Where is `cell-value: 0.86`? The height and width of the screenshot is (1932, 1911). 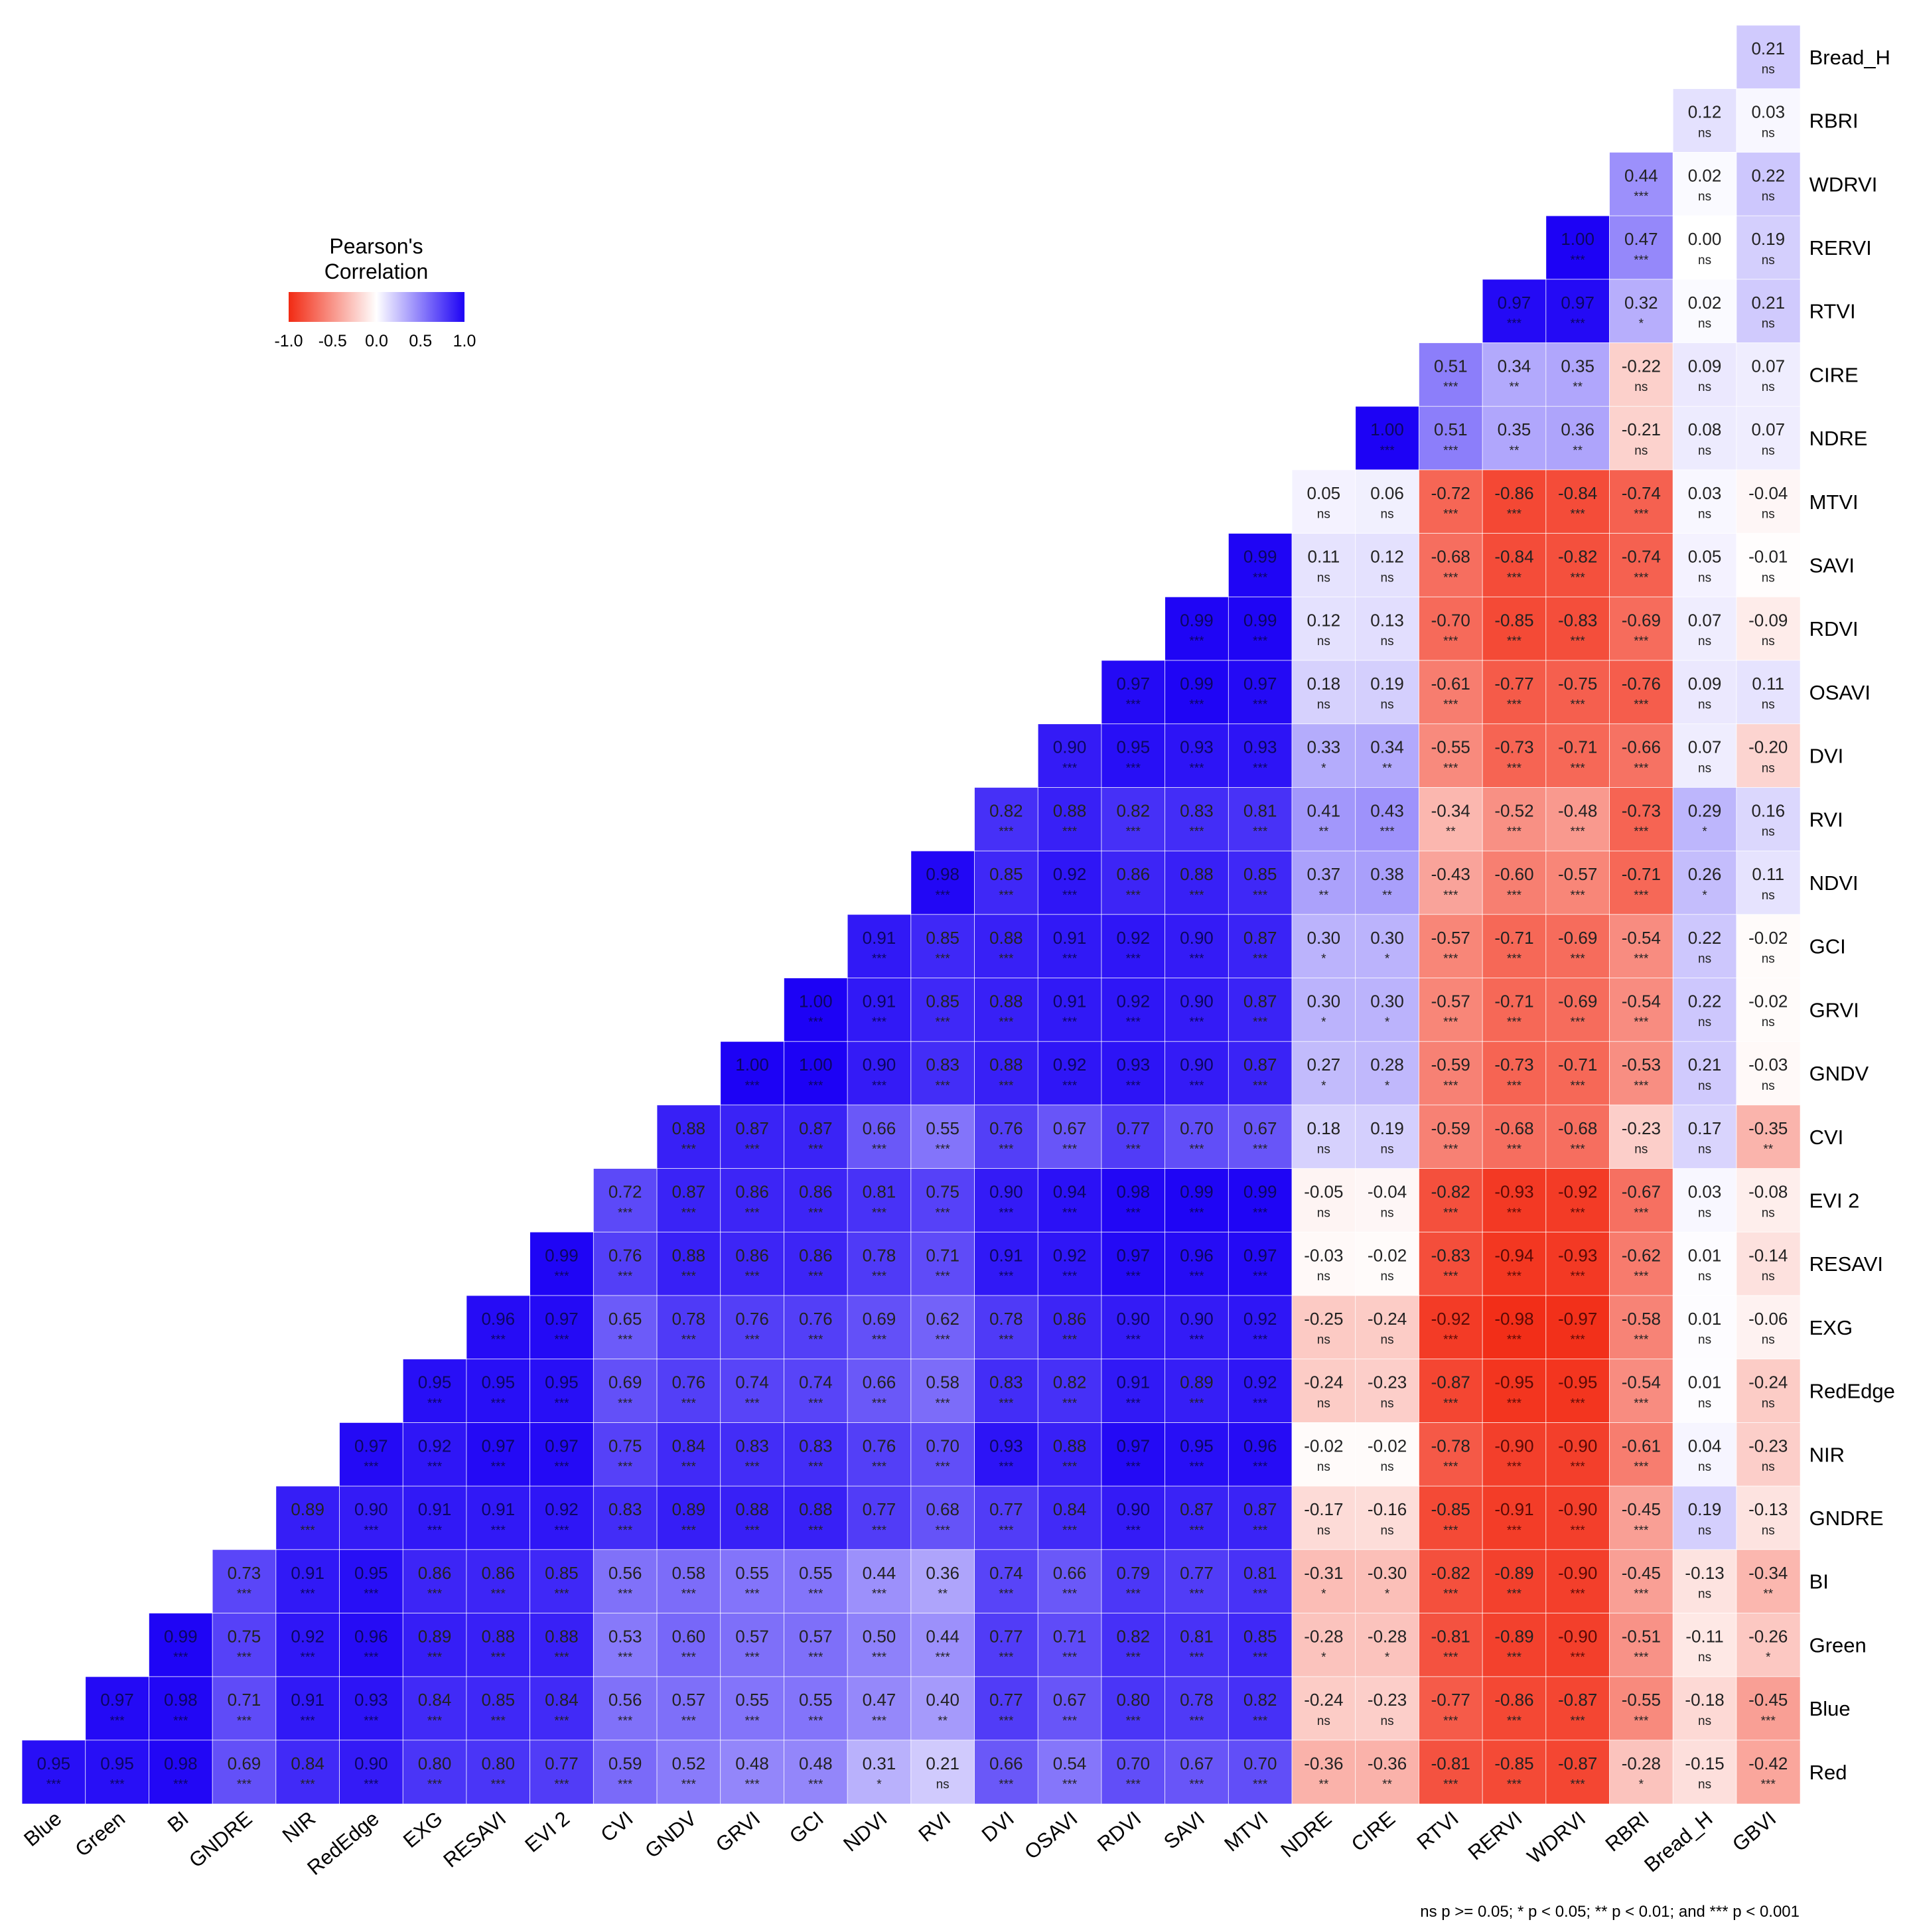
cell-value: 0.86 is located at coordinates (752, 1192).